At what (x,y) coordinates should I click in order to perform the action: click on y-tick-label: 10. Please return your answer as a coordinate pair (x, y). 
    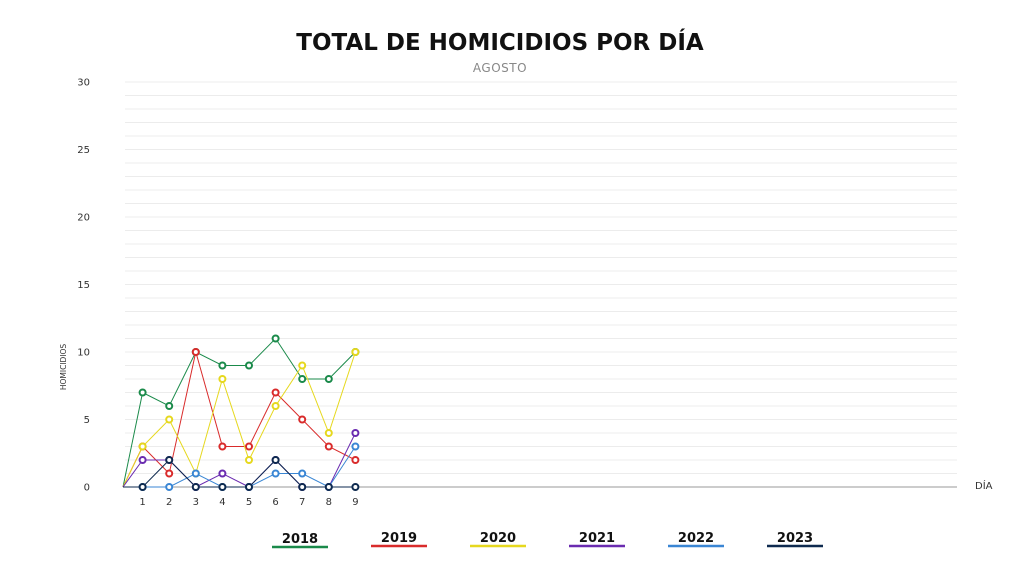
    Looking at the image, I should click on (83, 353).